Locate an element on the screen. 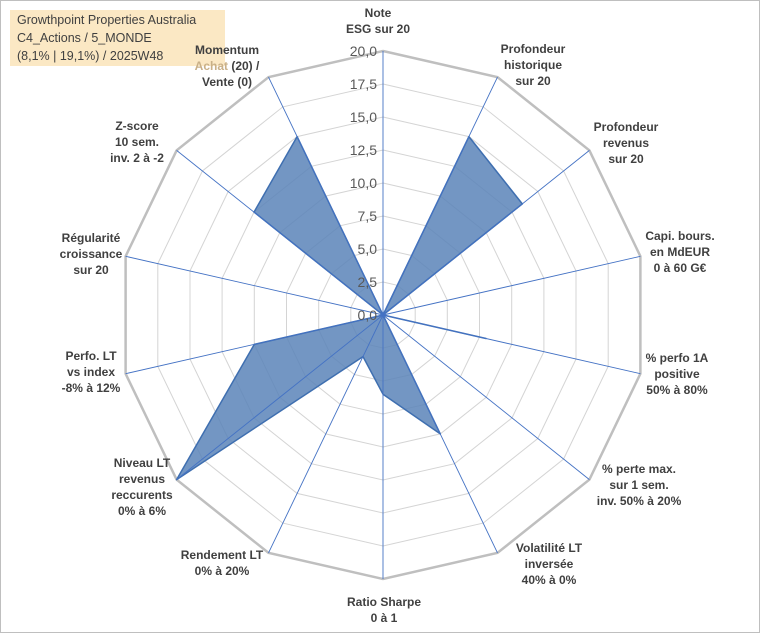  axis-label-7: Ratio Sharpe 0 à 1 is located at coordinates (384, 610).